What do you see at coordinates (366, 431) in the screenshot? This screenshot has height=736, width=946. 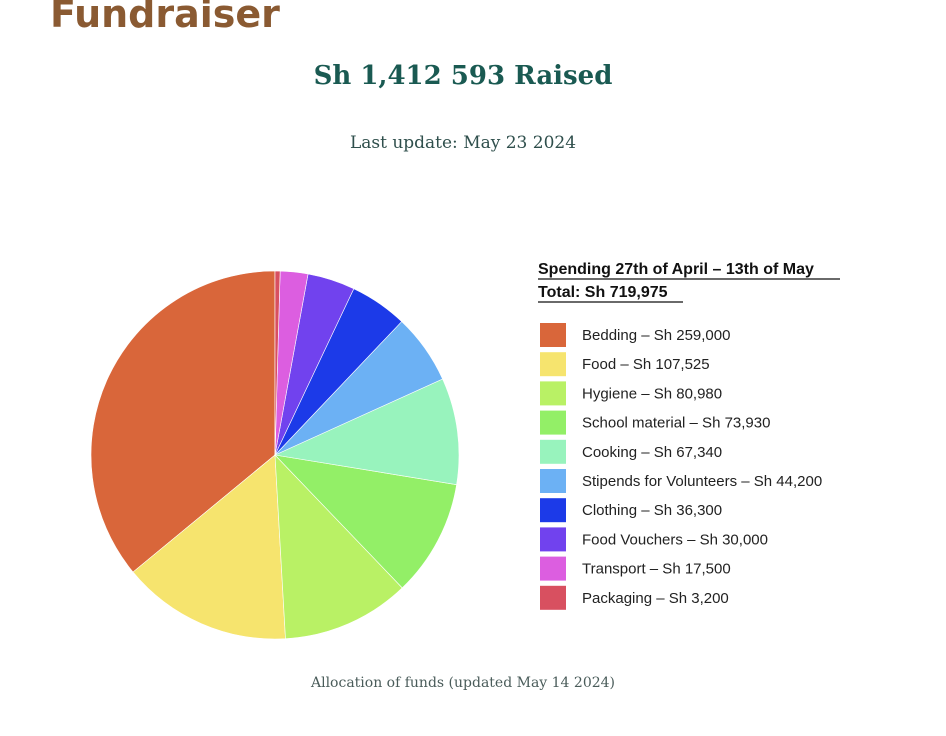 I see `pie-slice-cooking` at bounding box center [366, 431].